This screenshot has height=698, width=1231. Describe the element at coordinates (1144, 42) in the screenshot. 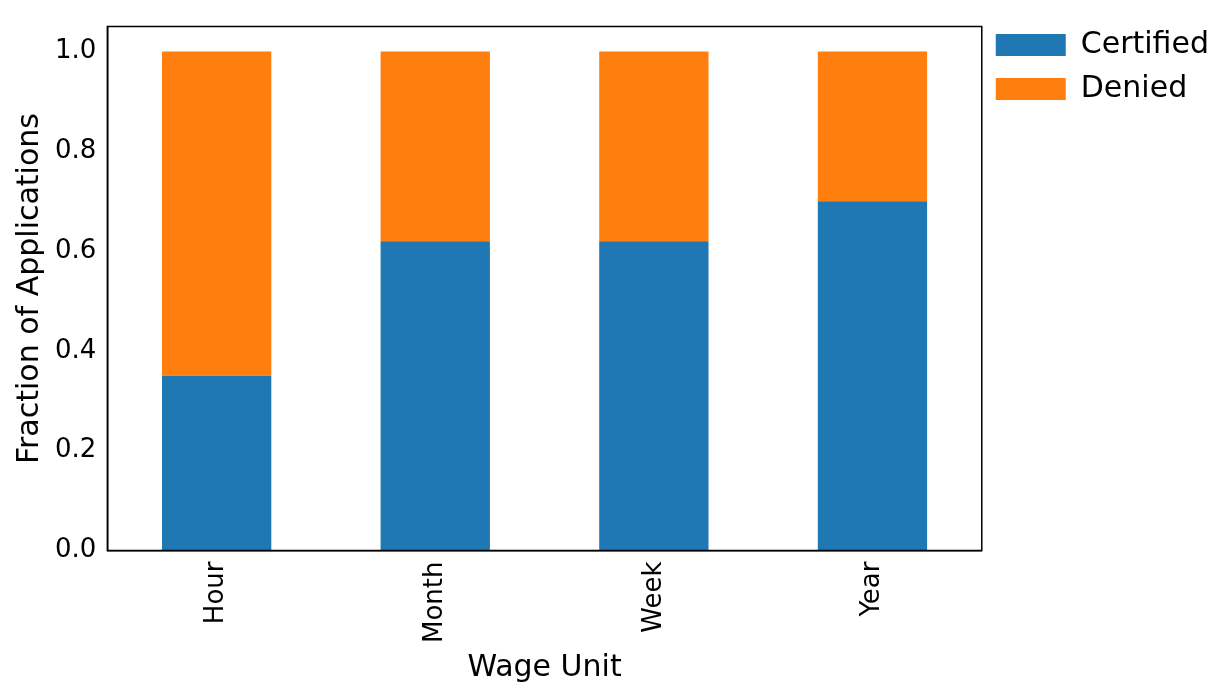

I see `legend-label: Certified` at that location.